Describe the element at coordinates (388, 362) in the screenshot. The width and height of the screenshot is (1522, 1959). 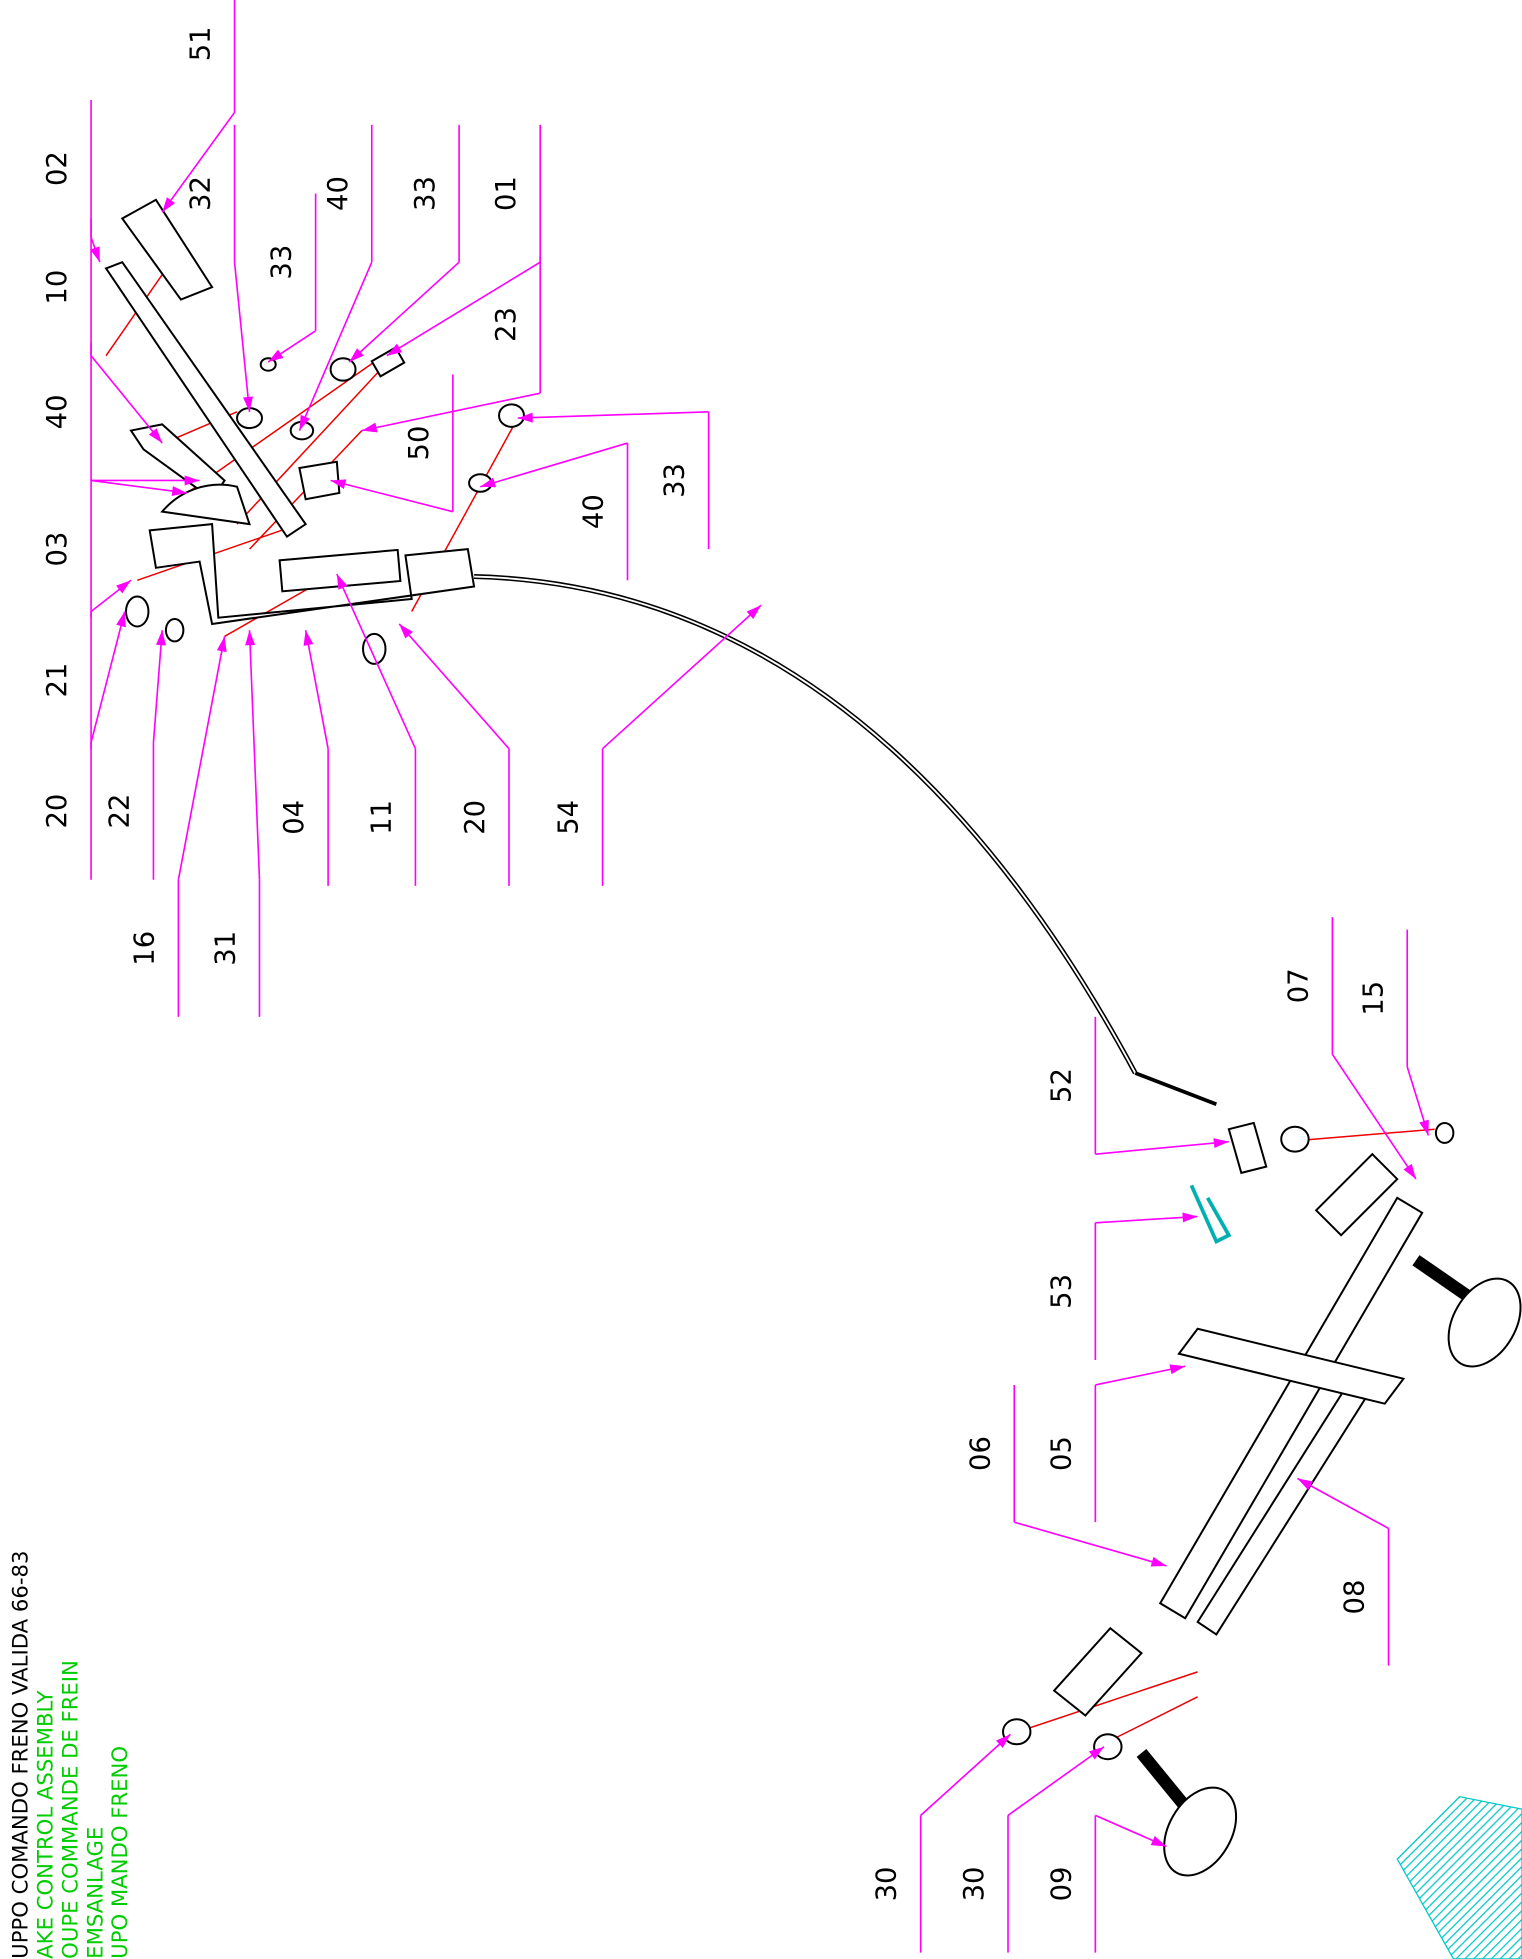
I see `bolt` at that location.